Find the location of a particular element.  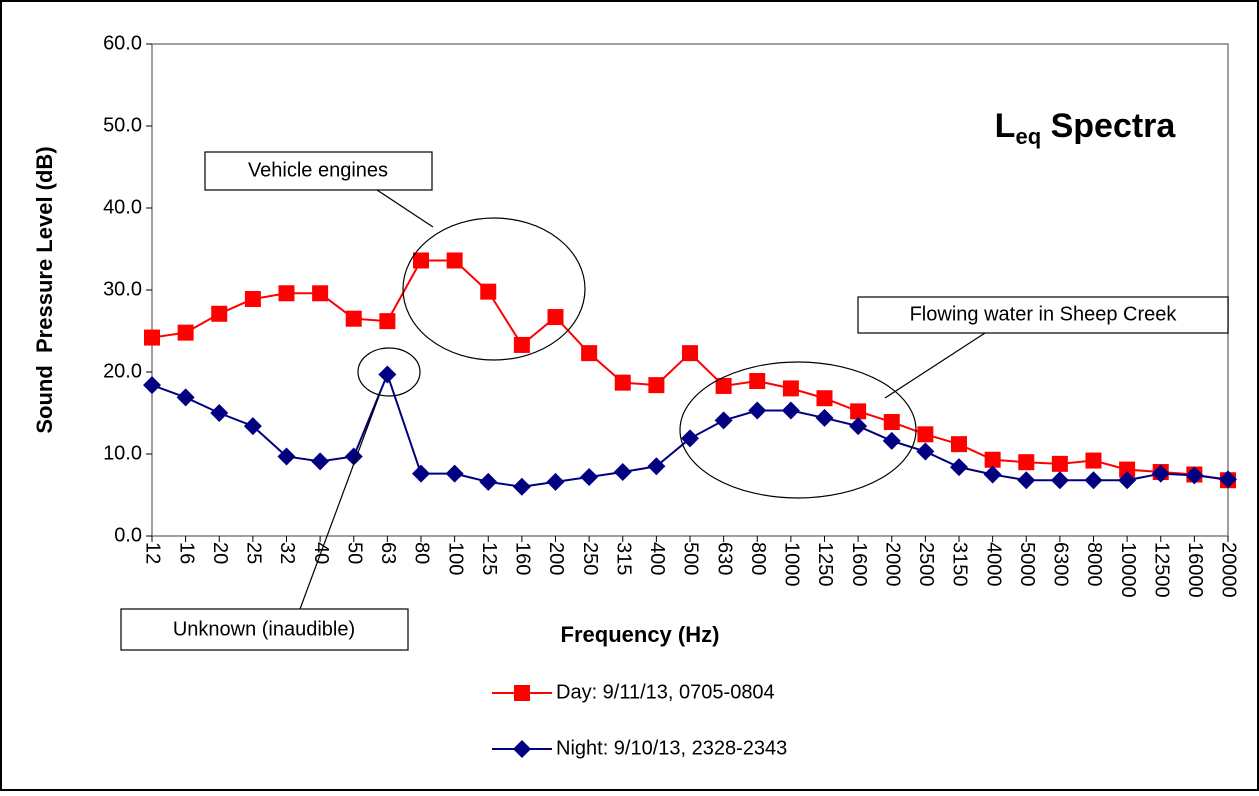

x-tick-label: 12 is located at coordinates (153, 553).